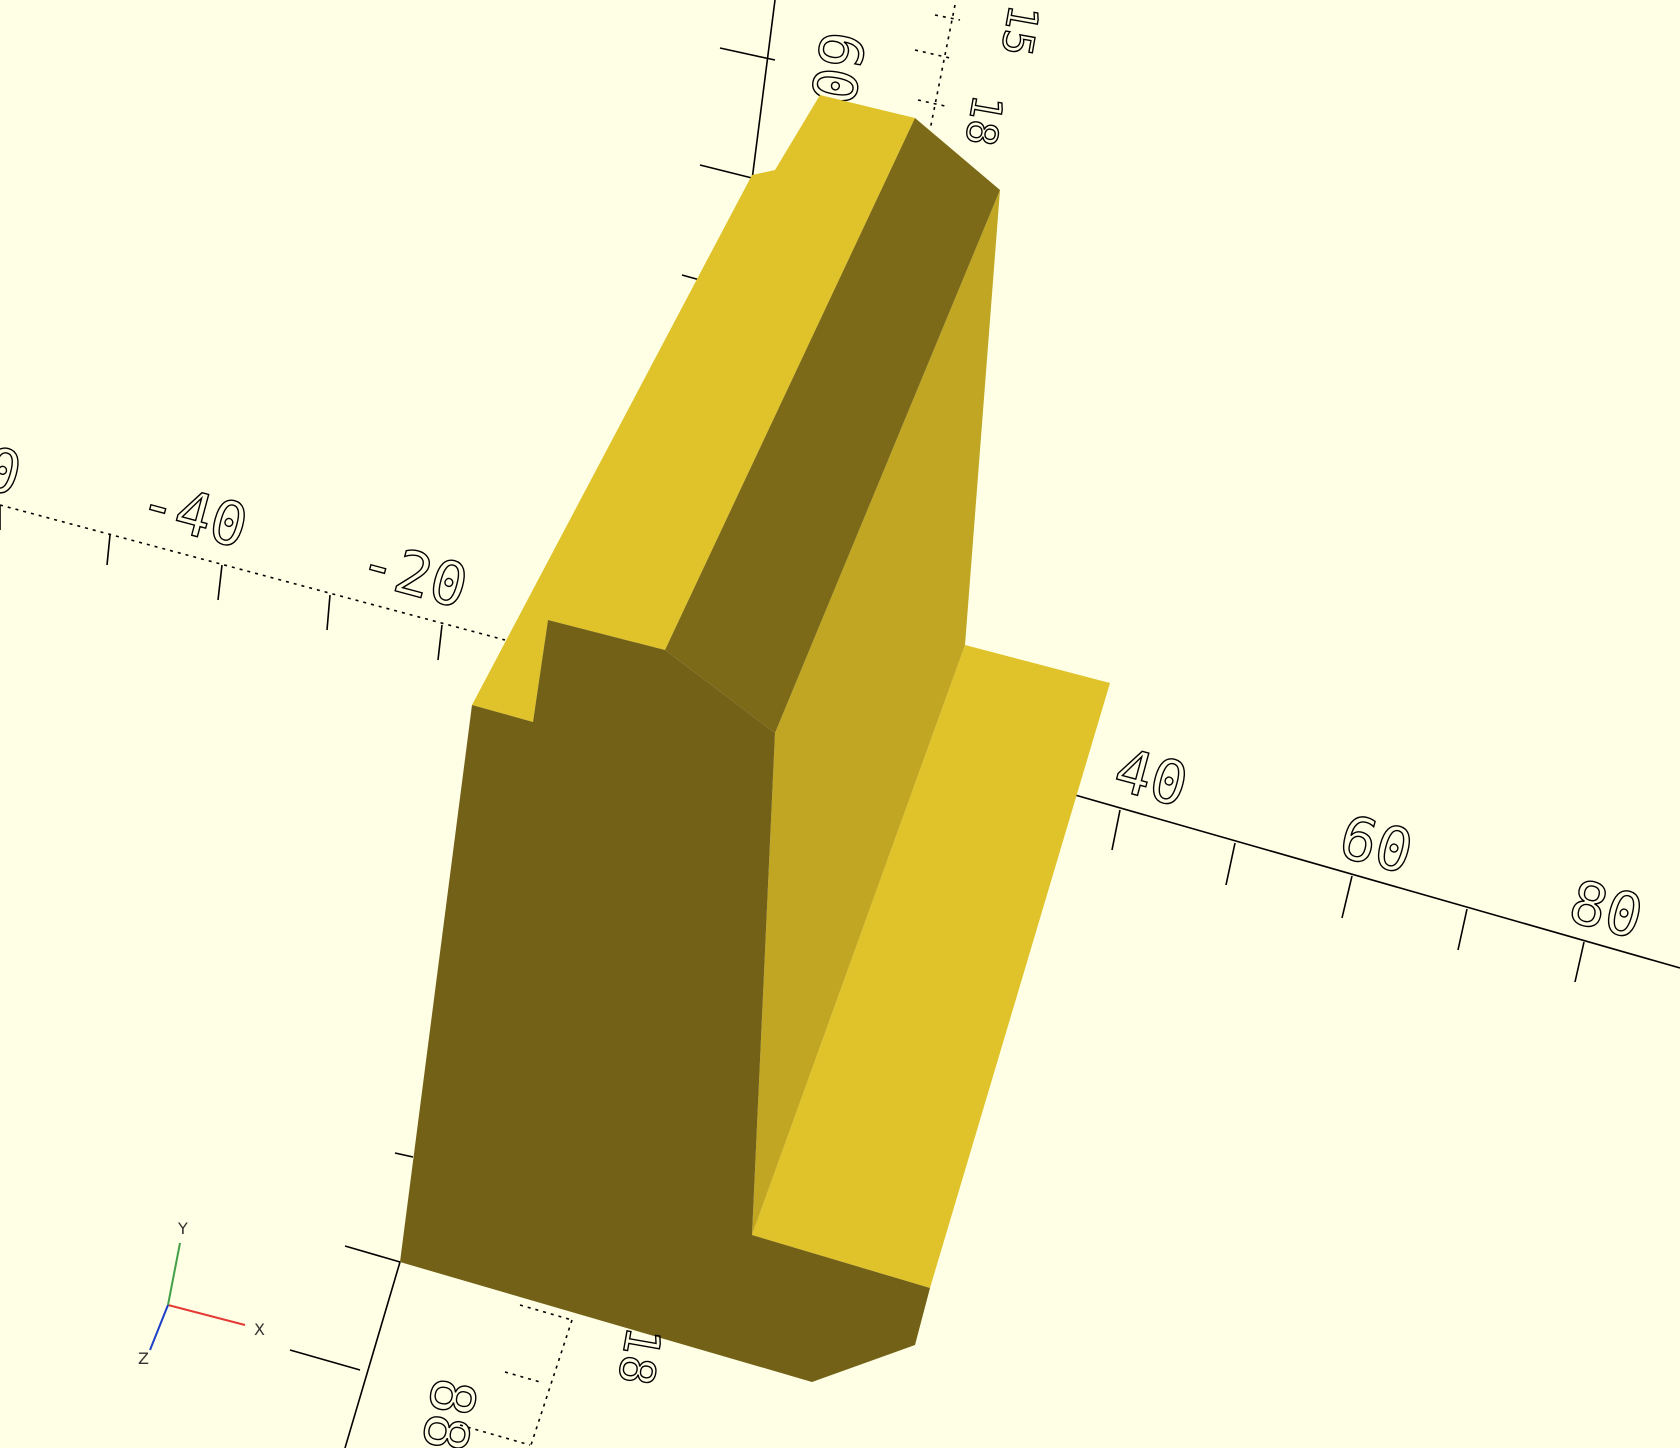  I want to click on yz-tick-labels: 60 15 18, so click(922, 76).